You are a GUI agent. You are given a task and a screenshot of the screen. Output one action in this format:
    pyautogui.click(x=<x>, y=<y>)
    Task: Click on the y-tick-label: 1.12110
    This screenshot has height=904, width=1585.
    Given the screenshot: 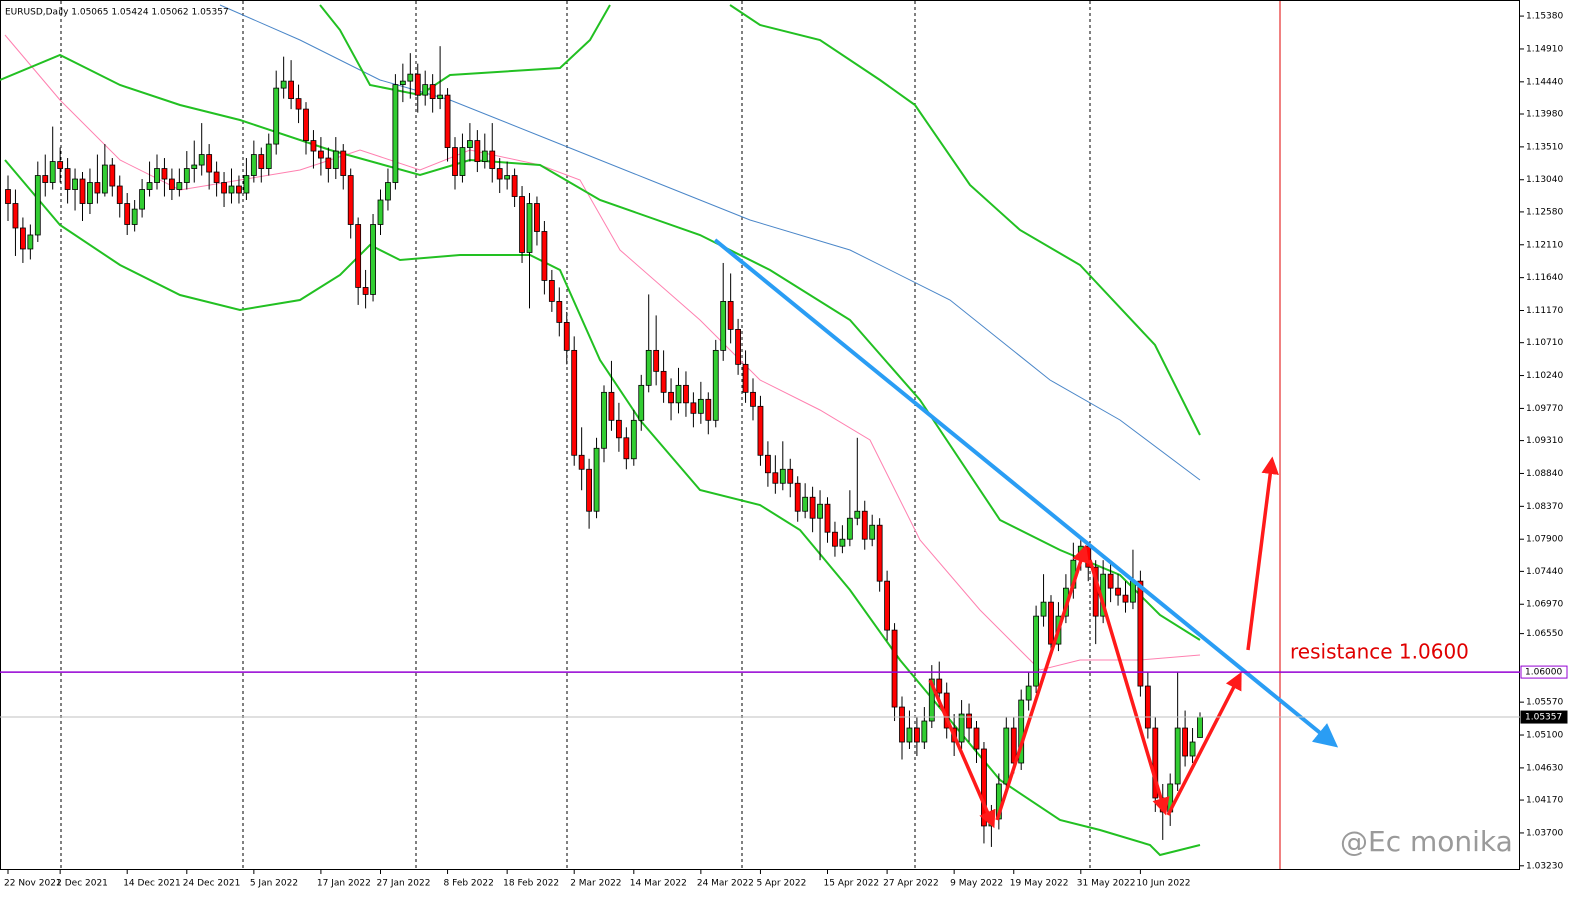 What is the action you would take?
    pyautogui.click(x=1544, y=245)
    